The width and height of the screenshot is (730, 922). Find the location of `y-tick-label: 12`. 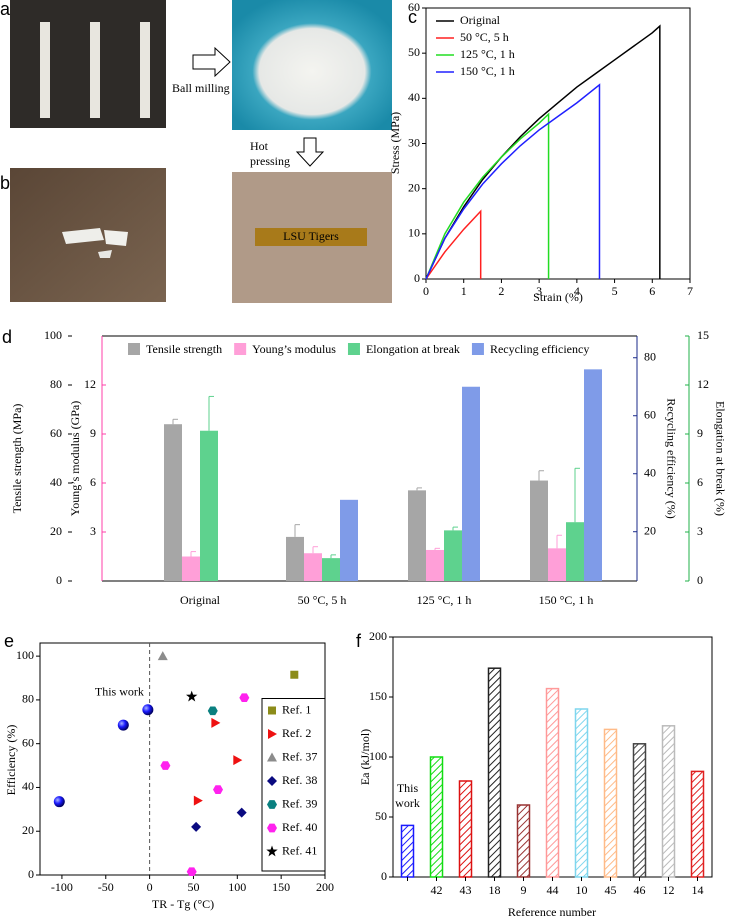

y-tick-label: 12 is located at coordinates (703, 384).